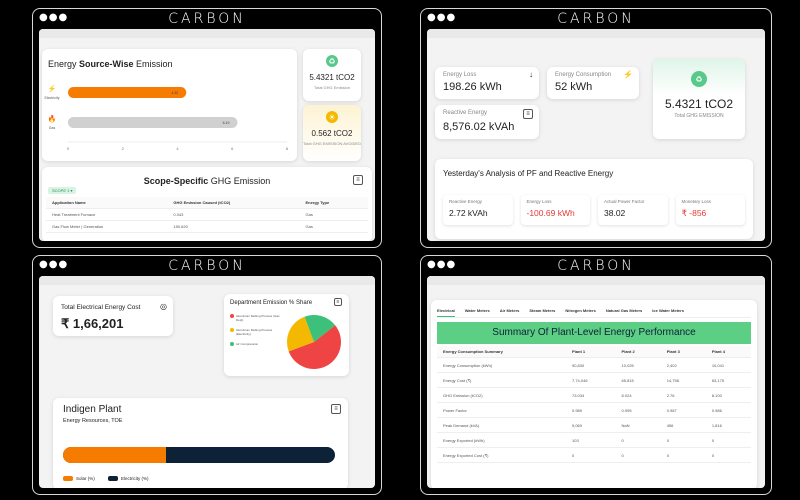 Image resolution: width=800 pixels, height=500 pixels. What do you see at coordinates (699, 79) in the screenshot?
I see `leaf-icon: ♻` at bounding box center [699, 79].